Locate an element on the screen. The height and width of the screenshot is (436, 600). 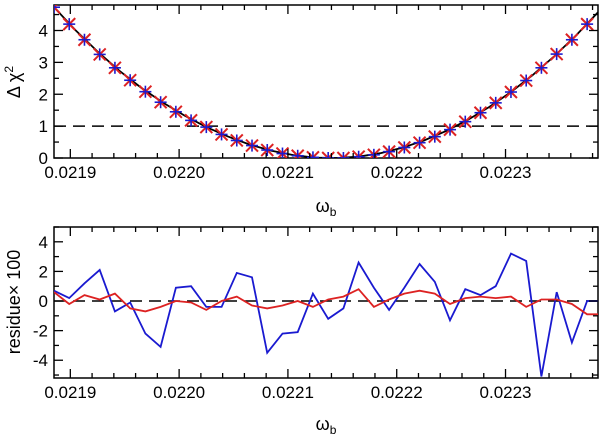
chi2-y-axis-label-main: Δ χ is located at coordinates (14, 85).